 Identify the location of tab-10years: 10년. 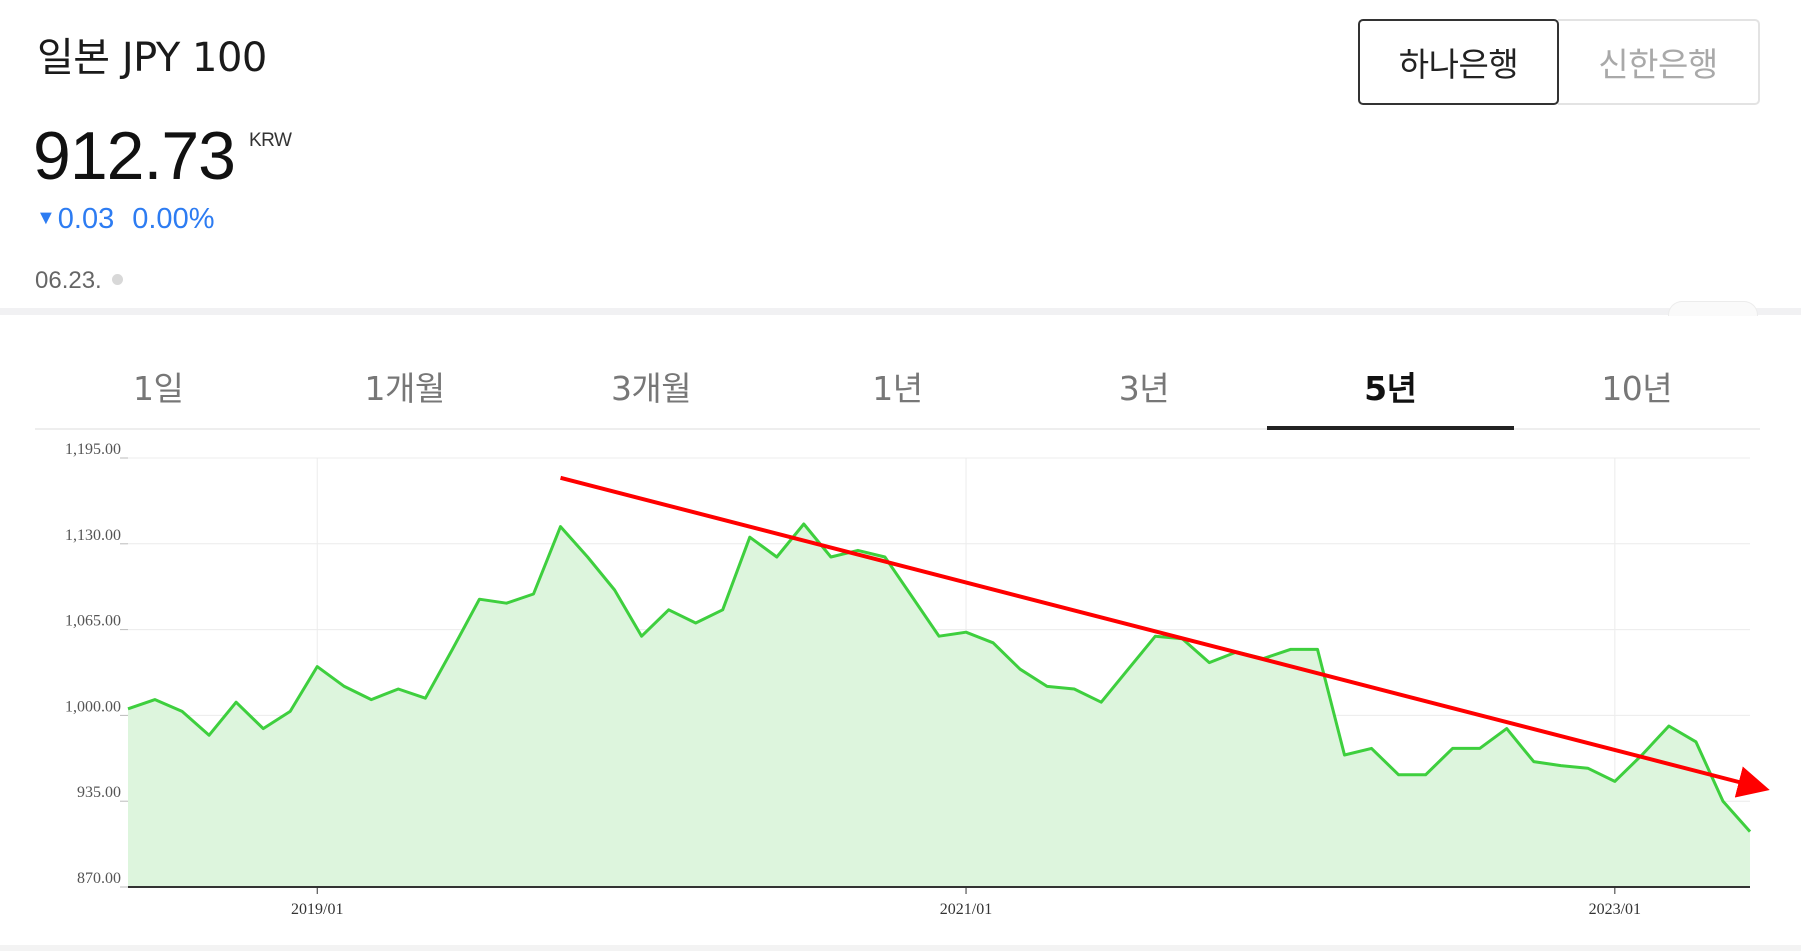
(1637, 388).